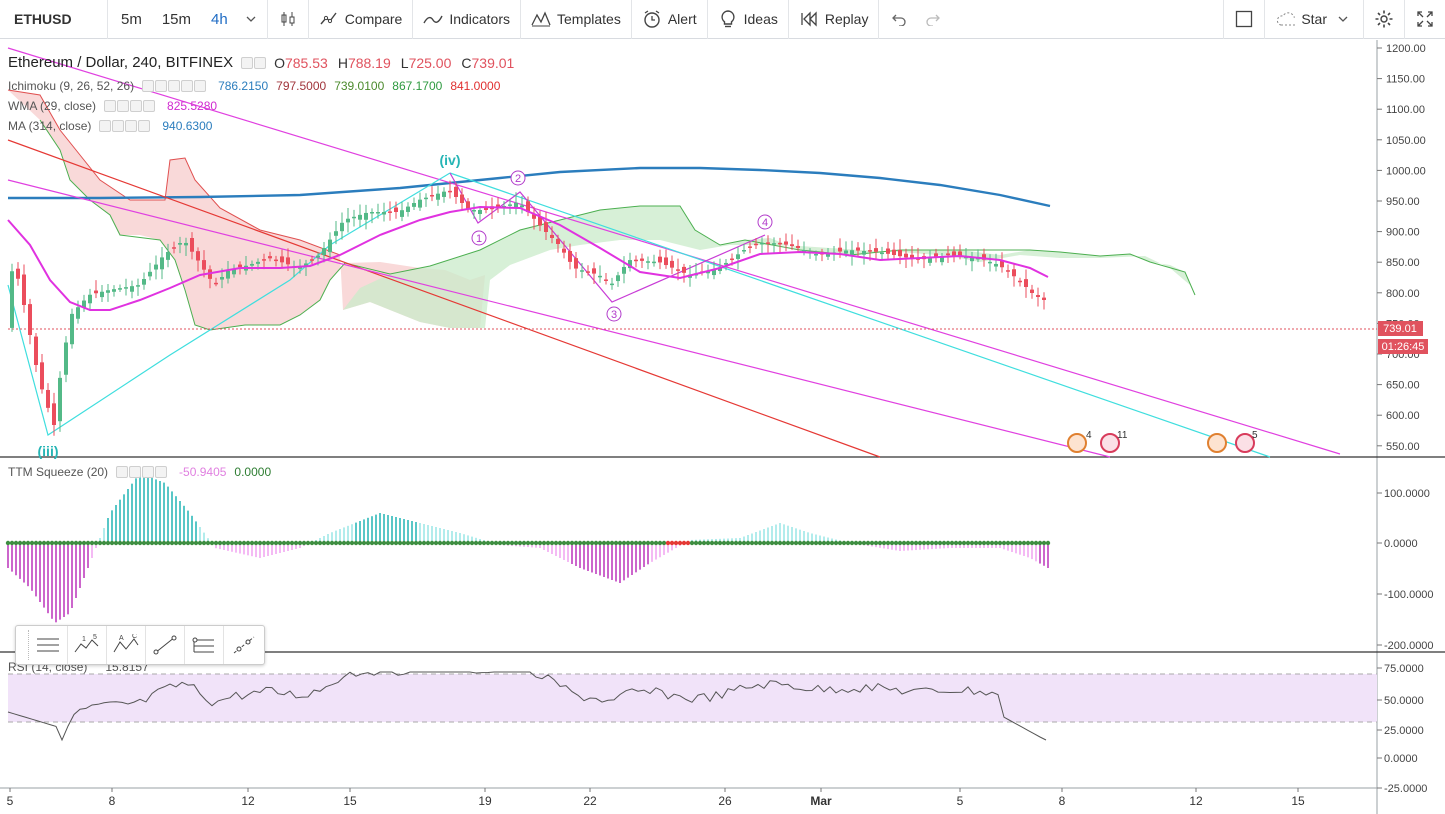 This screenshot has height=814, width=1445. What do you see at coordinates (329, 19) in the screenshot?
I see `compare-icon` at bounding box center [329, 19].